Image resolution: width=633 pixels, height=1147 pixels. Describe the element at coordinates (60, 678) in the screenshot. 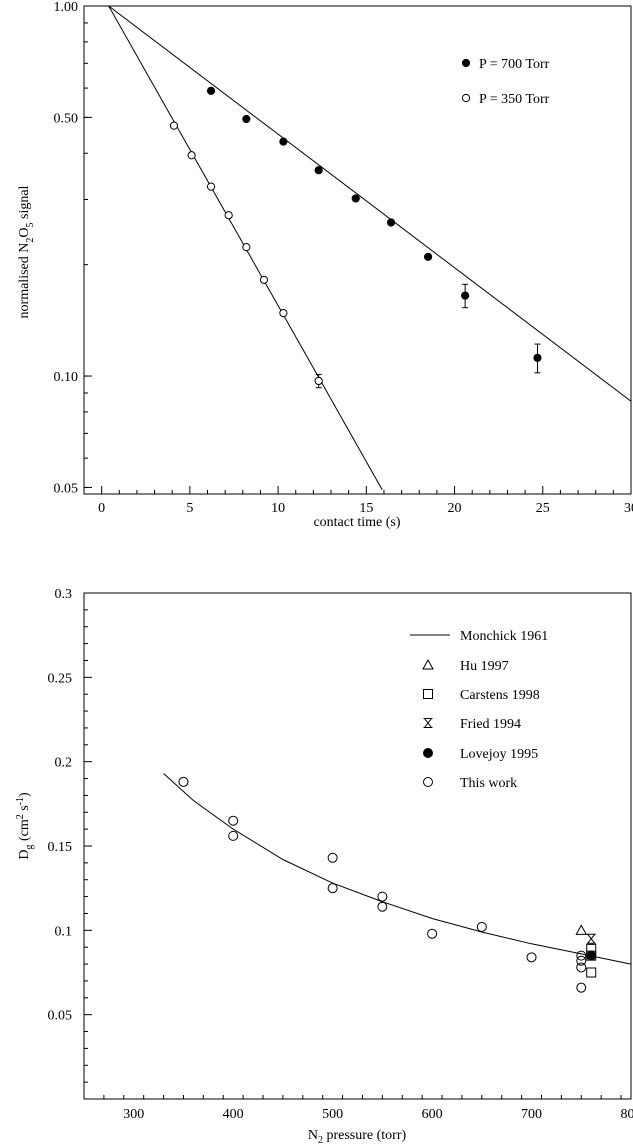

I see `y-tick-label: 0.25` at that location.